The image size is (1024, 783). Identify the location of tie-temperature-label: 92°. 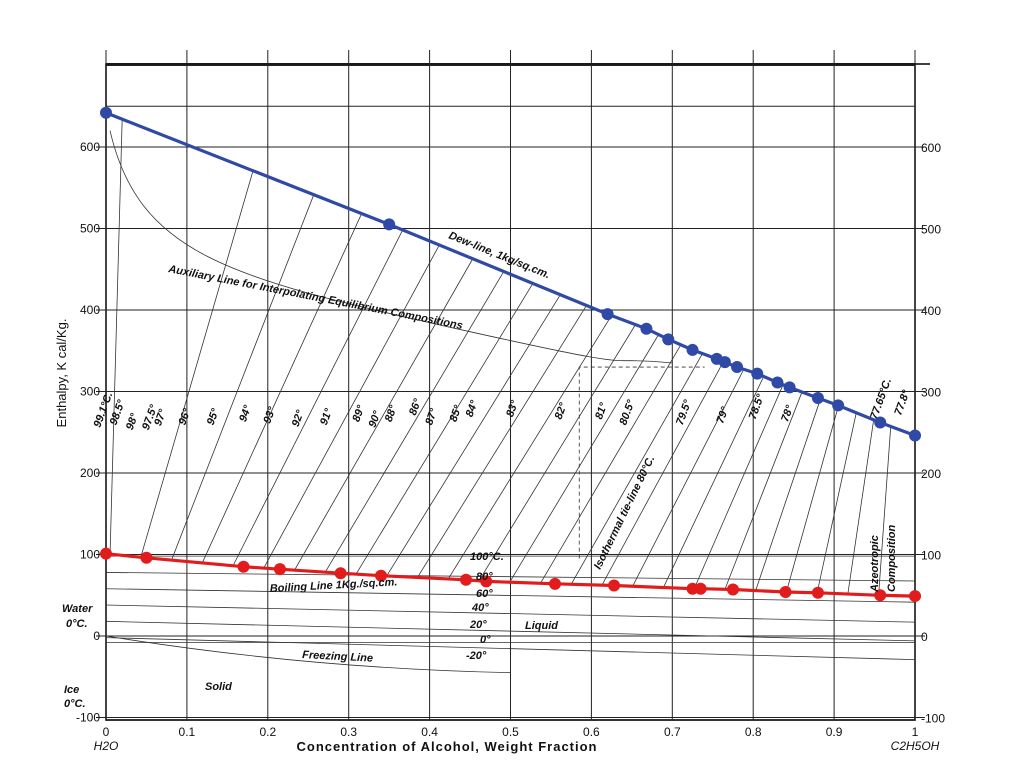
(298, 418).